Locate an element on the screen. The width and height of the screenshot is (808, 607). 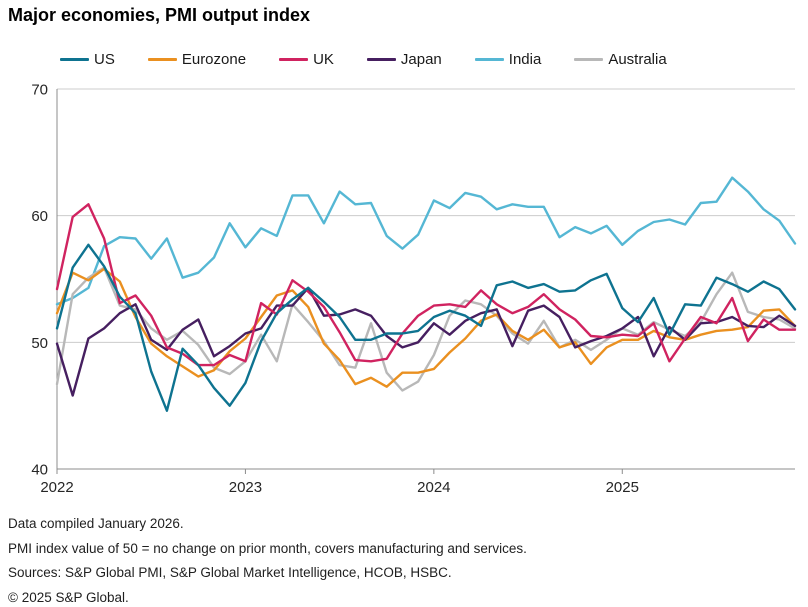
y-tick-label-40: 40 is located at coordinates (39, 470).